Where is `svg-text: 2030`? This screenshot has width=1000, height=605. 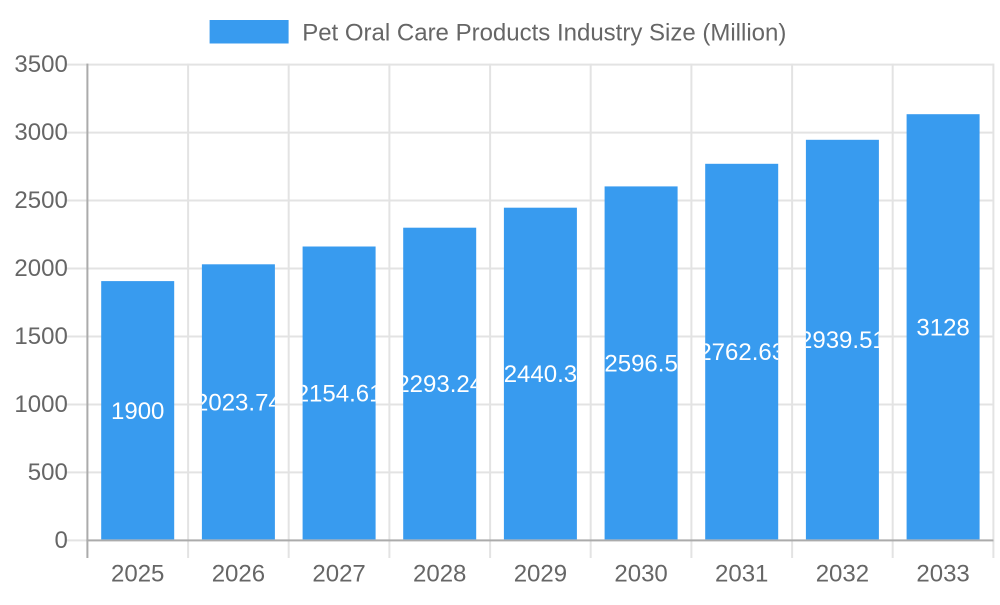 svg-text: 2030 is located at coordinates (640, 574).